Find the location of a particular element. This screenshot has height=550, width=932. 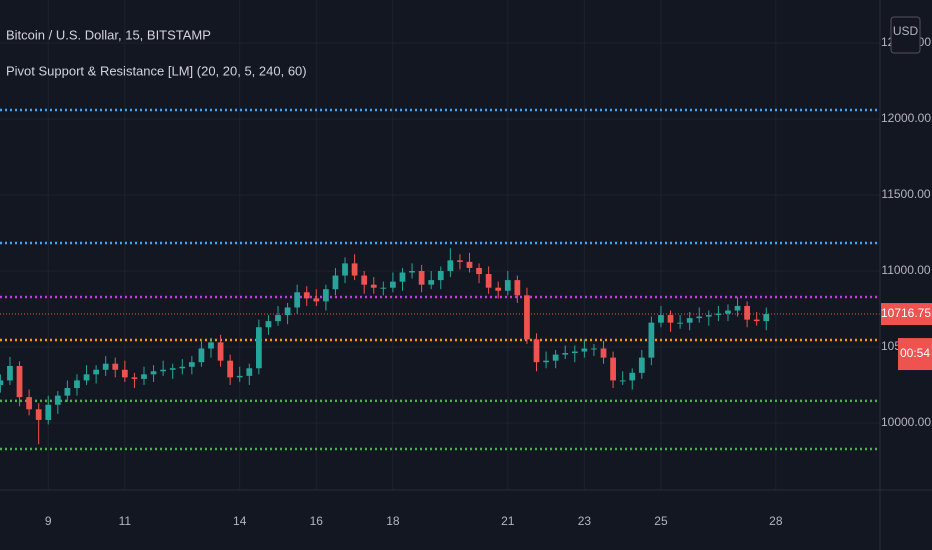

countdown-label: 00:54 is located at coordinates (915, 353).